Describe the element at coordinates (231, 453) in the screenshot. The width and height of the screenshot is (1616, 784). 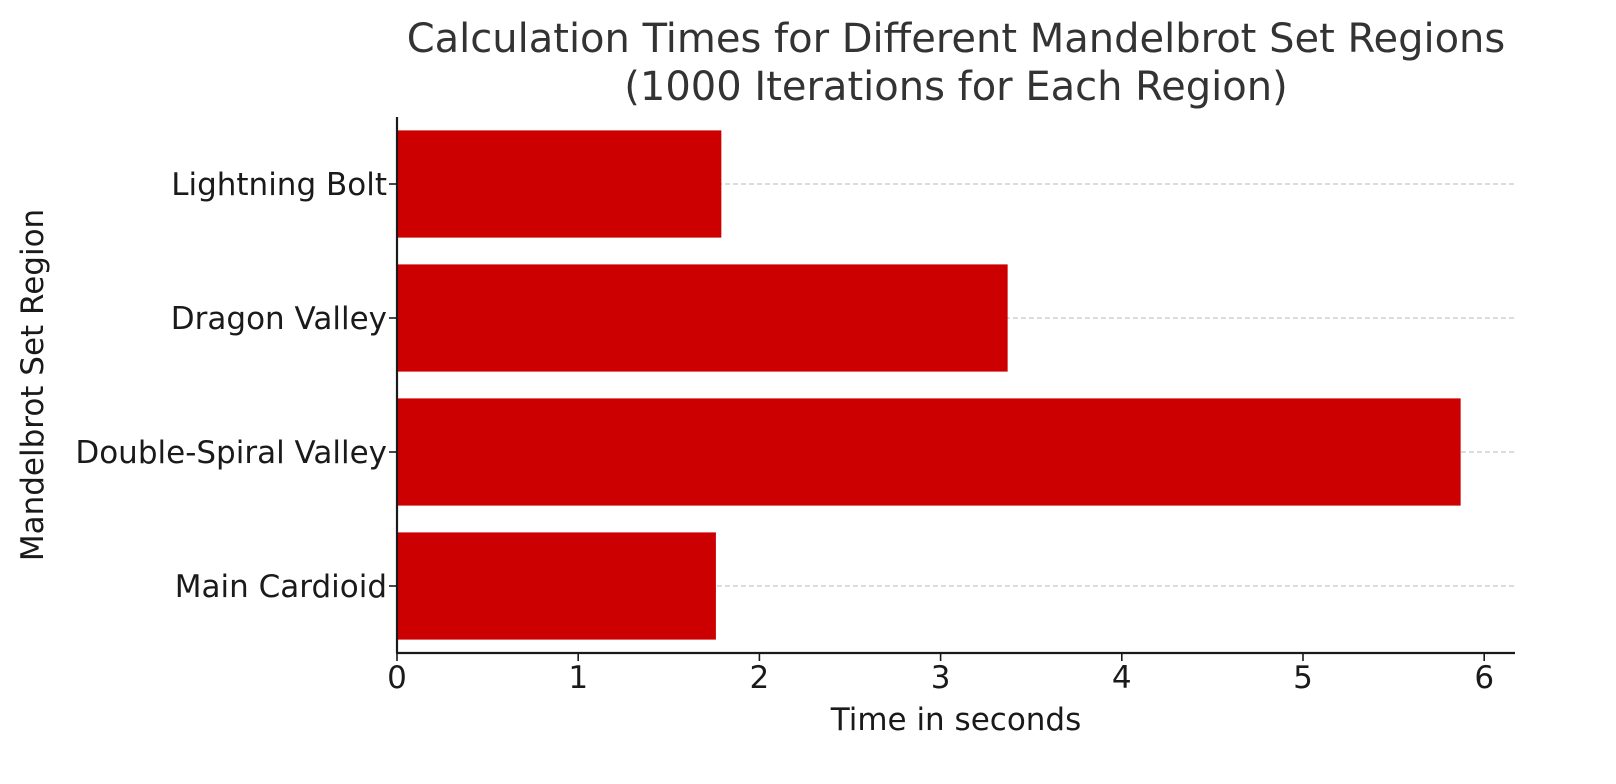
I see `y-tick-label: Double-Spiral Valley` at that location.